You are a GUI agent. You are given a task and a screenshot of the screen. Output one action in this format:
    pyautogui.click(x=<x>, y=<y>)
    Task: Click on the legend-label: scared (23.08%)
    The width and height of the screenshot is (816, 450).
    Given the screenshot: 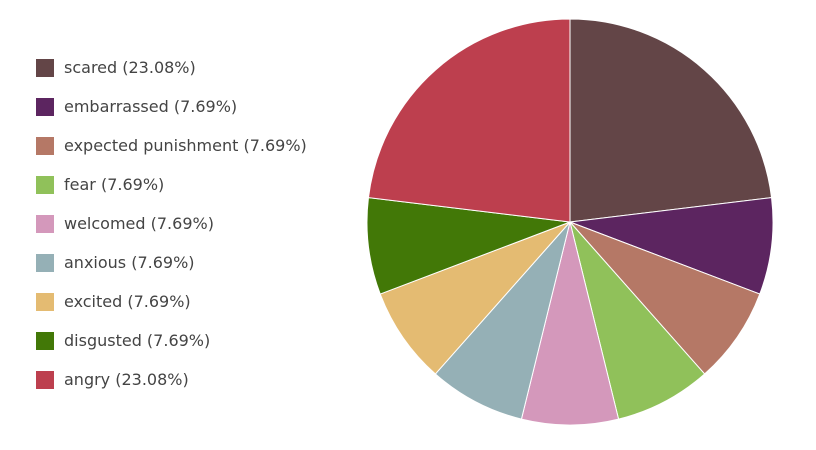 What is the action you would take?
    pyautogui.click(x=130, y=67)
    